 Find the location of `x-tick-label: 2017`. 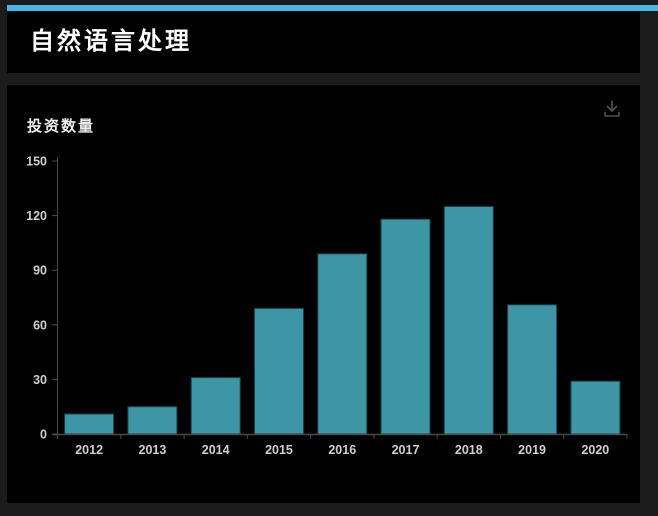

x-tick-label: 2017 is located at coordinates (406, 450).